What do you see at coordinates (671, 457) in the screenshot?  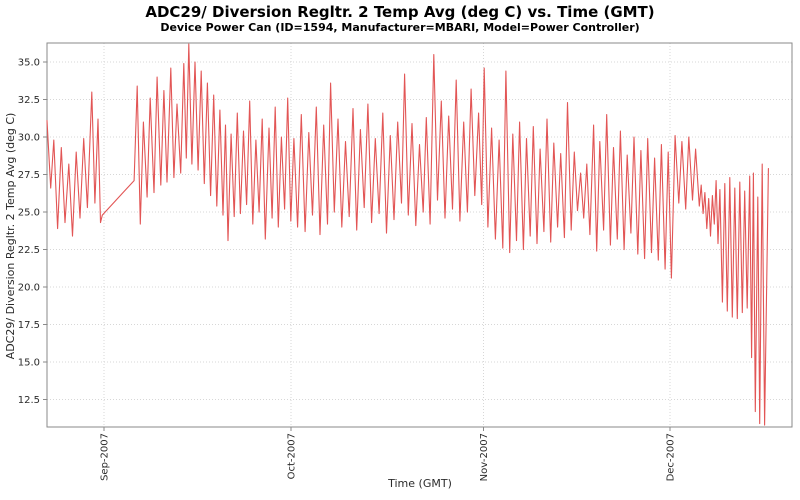 I see `x-tick-label: Dec-2007` at bounding box center [671, 457].